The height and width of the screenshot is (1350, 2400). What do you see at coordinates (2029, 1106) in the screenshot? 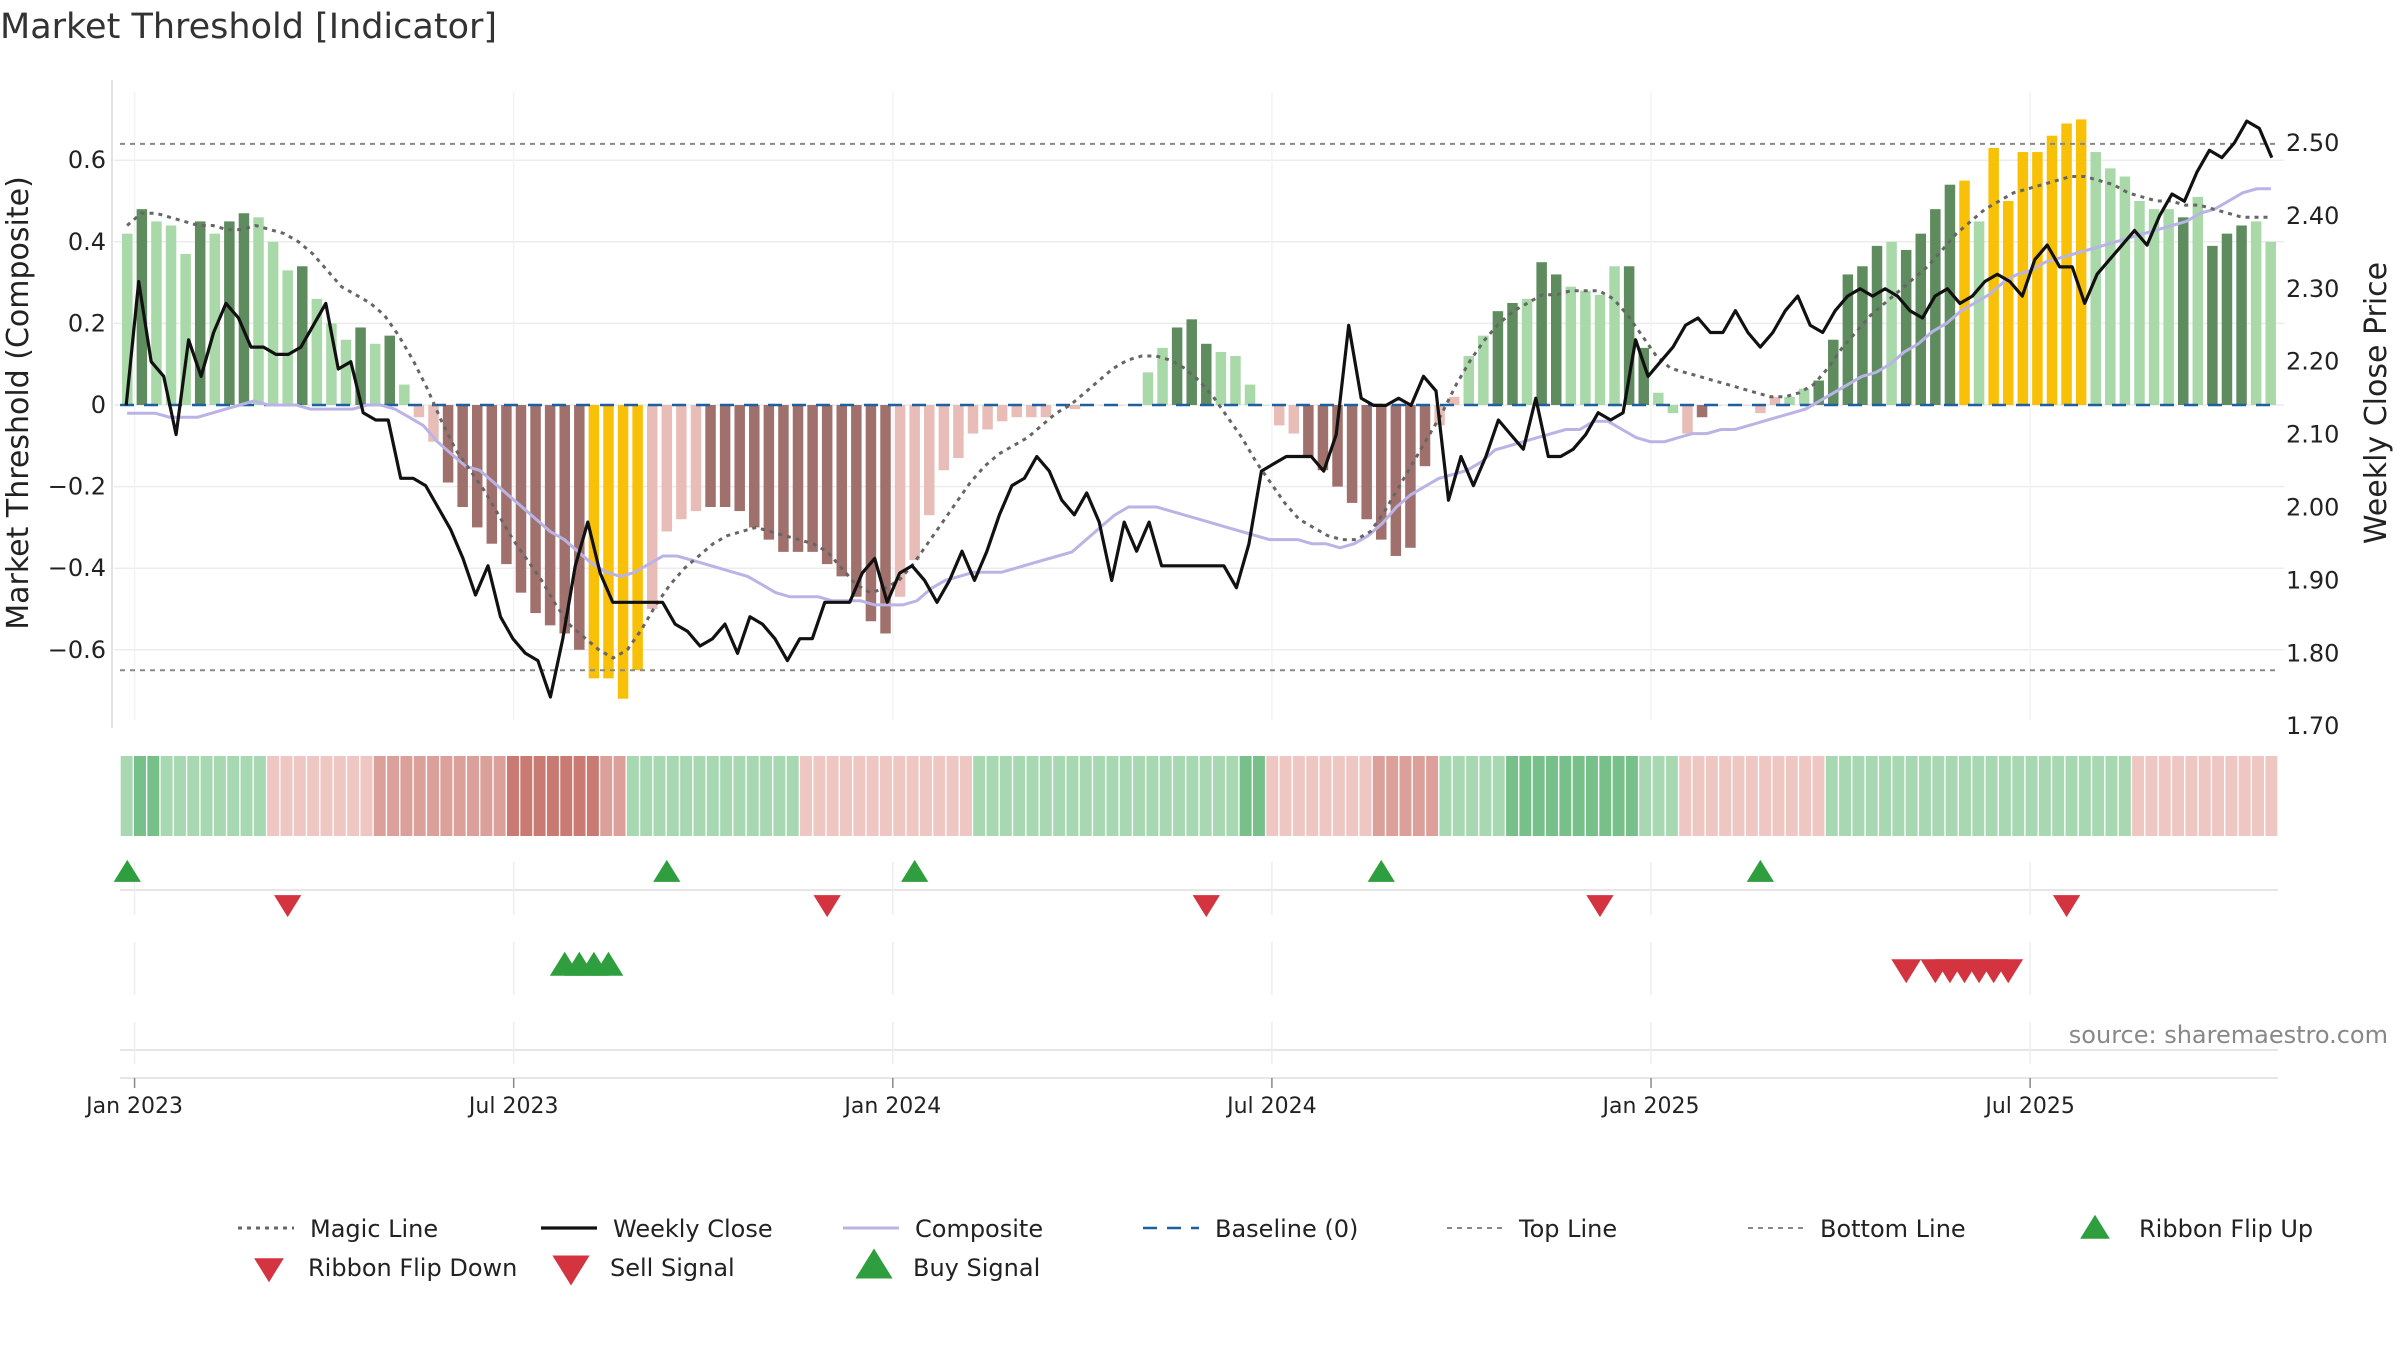
I see `date-tick-label: Jul 2025` at bounding box center [2029, 1106].